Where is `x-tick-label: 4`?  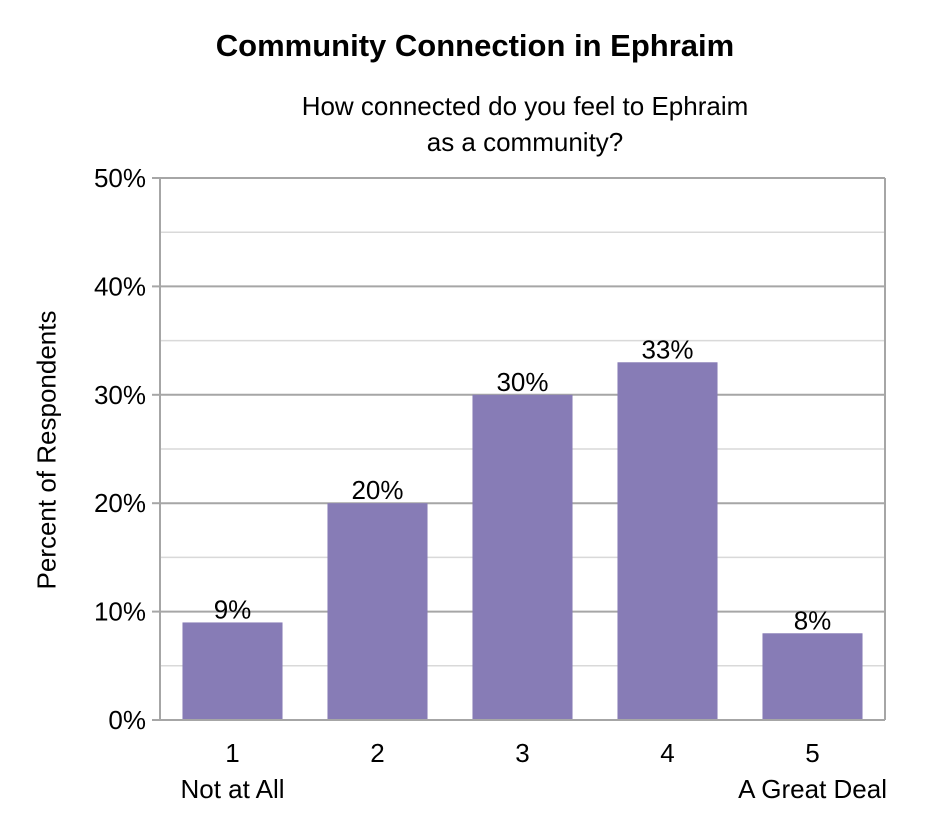 x-tick-label: 4 is located at coordinates (667, 753).